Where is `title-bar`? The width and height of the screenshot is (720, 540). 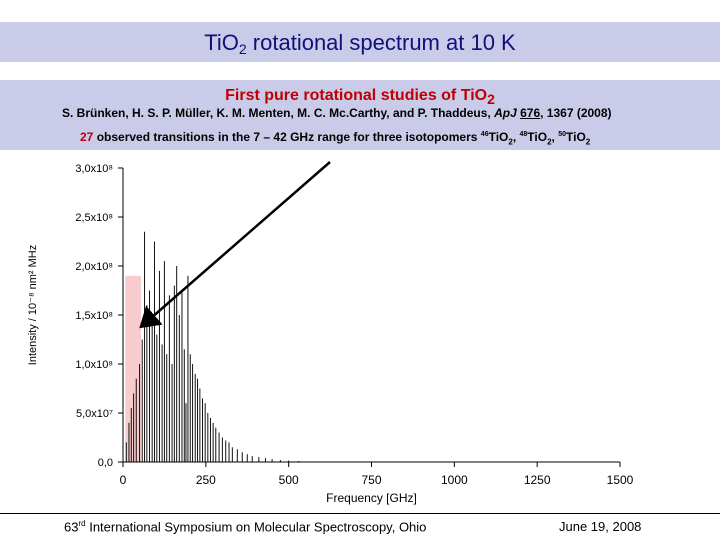 title-bar is located at coordinates (360, 42).